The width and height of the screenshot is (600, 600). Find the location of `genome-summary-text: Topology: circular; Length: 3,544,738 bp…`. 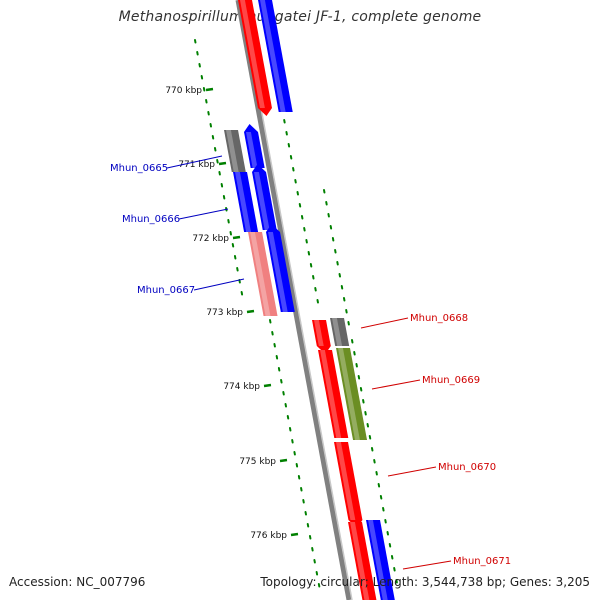

genome-summary-text: Topology: circular; Length: 3,544,738 bp… is located at coordinates (425, 582).